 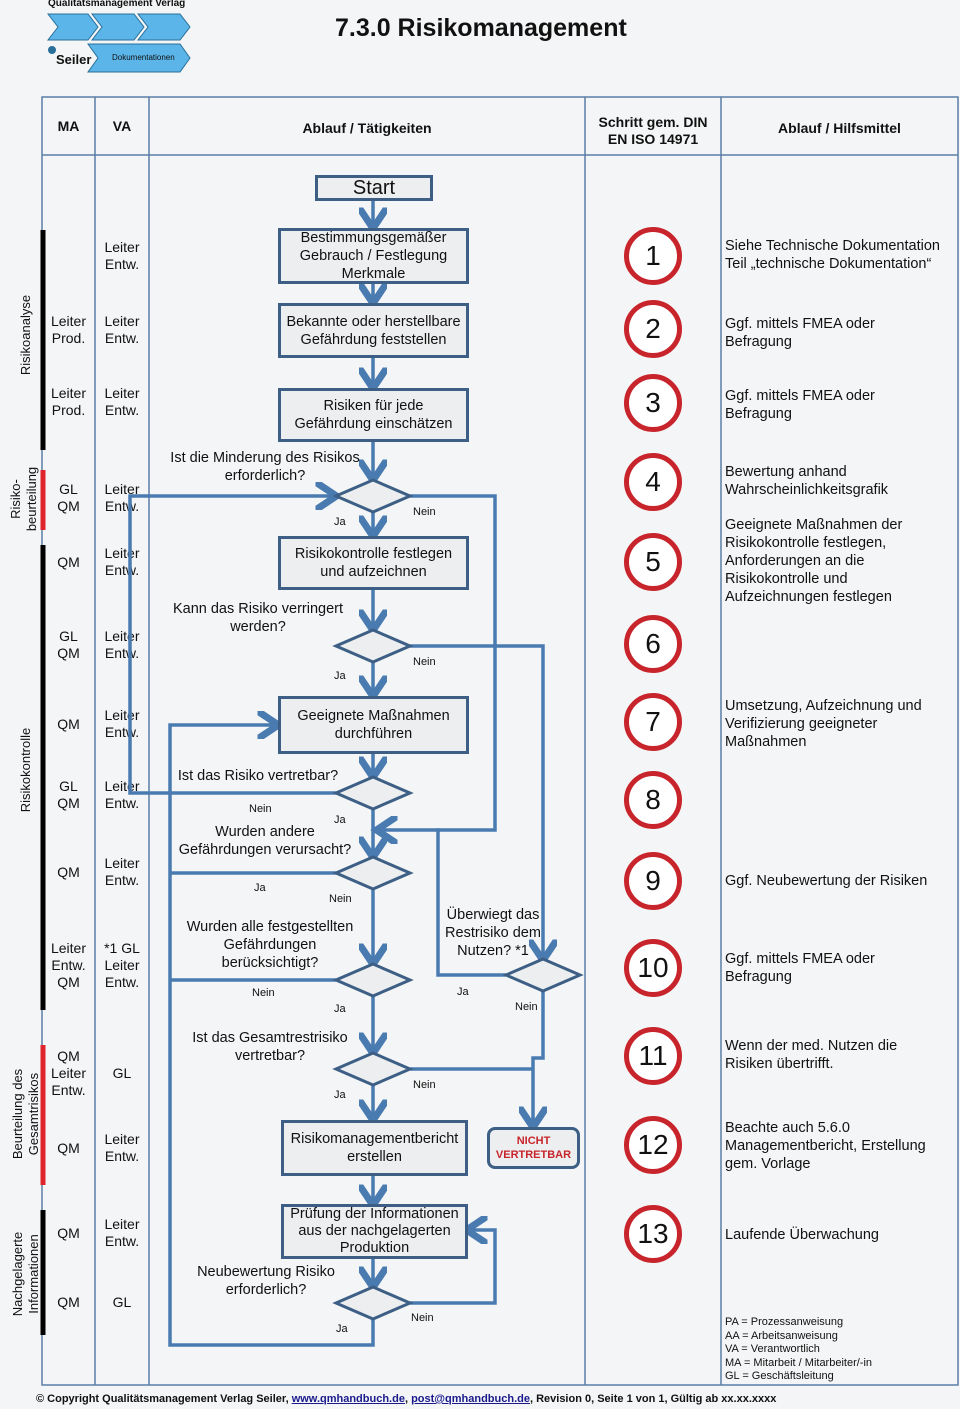 I want to click on website-link: www.qmhandbuch.de, so click(x=348, y=1399).